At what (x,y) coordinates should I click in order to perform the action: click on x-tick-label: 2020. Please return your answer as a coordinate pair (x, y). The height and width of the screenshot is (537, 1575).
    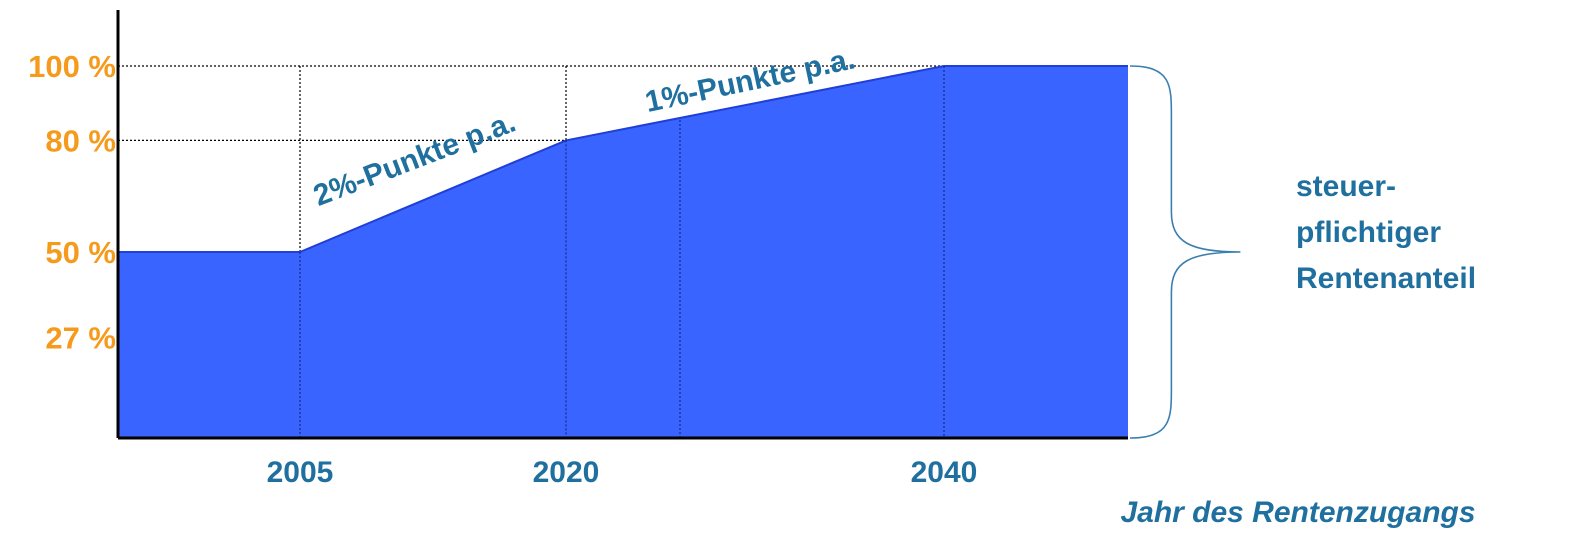
    Looking at the image, I should click on (566, 472).